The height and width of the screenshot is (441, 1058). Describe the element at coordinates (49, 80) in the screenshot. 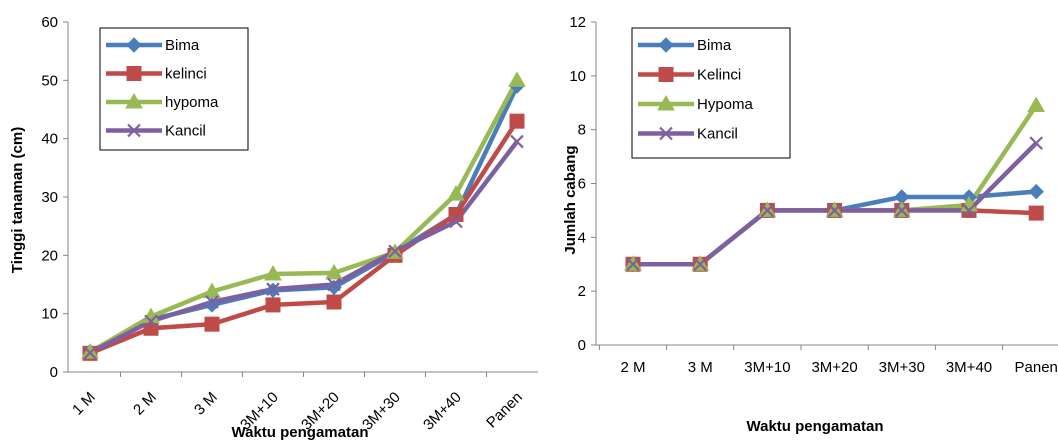

I see `y-tick-label: 50` at that location.